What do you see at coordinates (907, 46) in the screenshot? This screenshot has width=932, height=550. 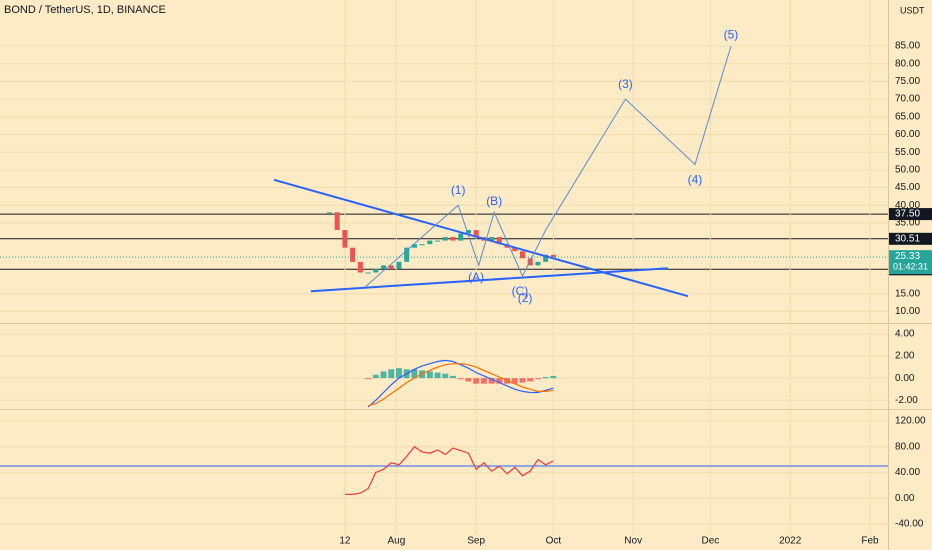 I see `y-tick-label: 85.00` at bounding box center [907, 46].